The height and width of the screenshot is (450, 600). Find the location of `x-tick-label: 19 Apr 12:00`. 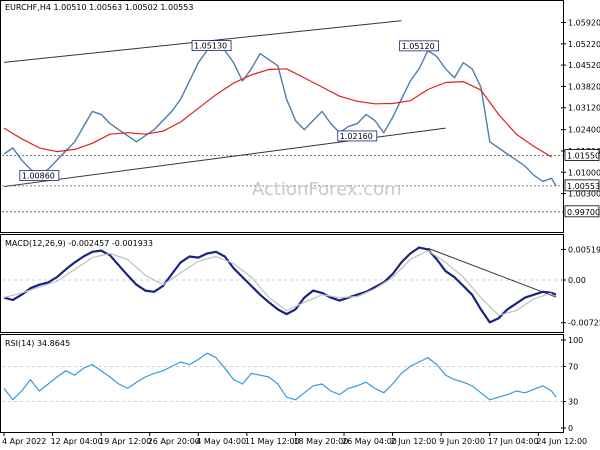

x-tick-label: 19 Apr 12:00 is located at coordinates (125, 441).